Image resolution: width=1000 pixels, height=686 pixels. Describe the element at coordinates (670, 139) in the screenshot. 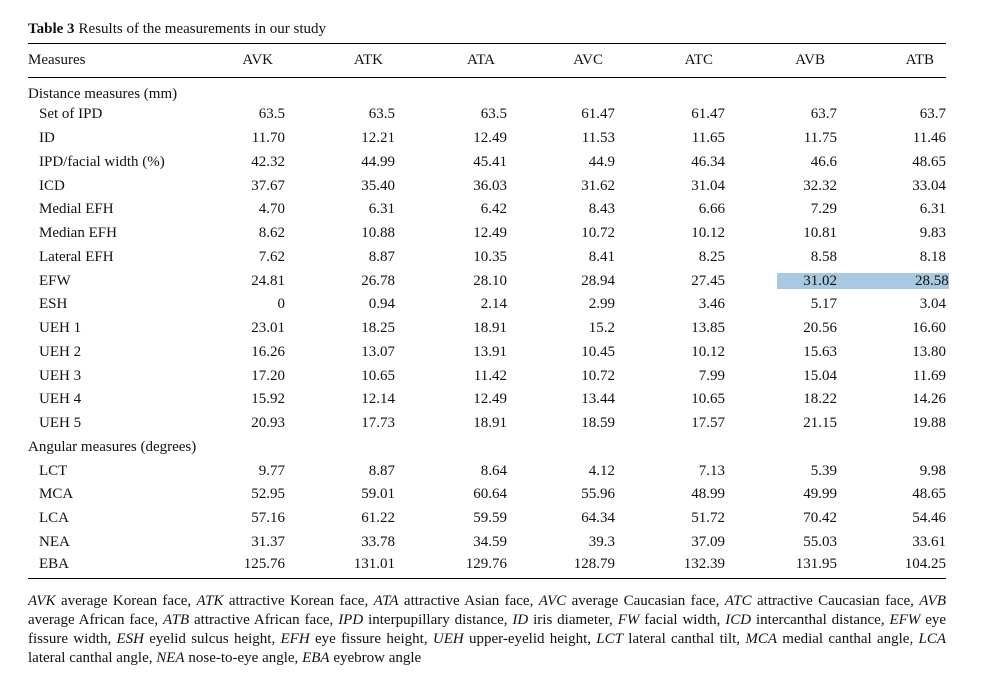

I see `value-cell: 11.65` at that location.